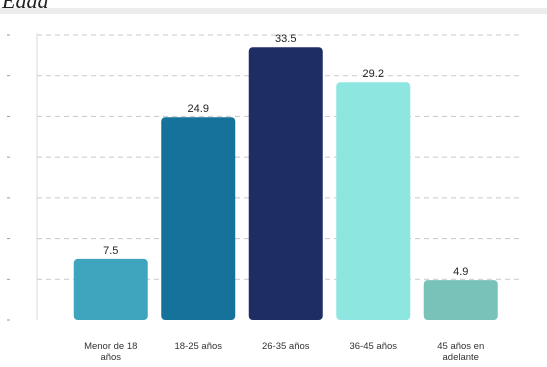  Describe the element at coordinates (8, 177) in the screenshot. I see `y-tick-marks` at that location.